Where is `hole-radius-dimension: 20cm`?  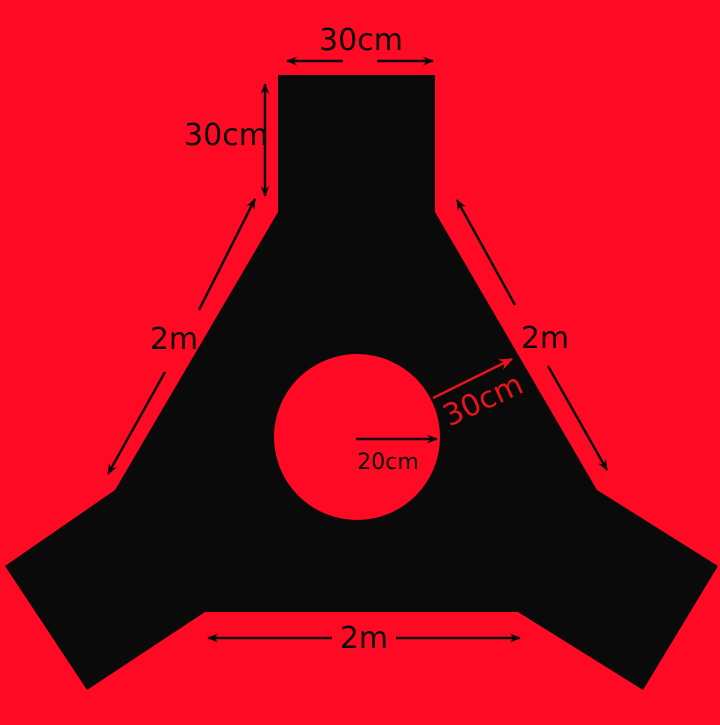
hole-radius-dimension: 20cm is located at coordinates (397, 454).